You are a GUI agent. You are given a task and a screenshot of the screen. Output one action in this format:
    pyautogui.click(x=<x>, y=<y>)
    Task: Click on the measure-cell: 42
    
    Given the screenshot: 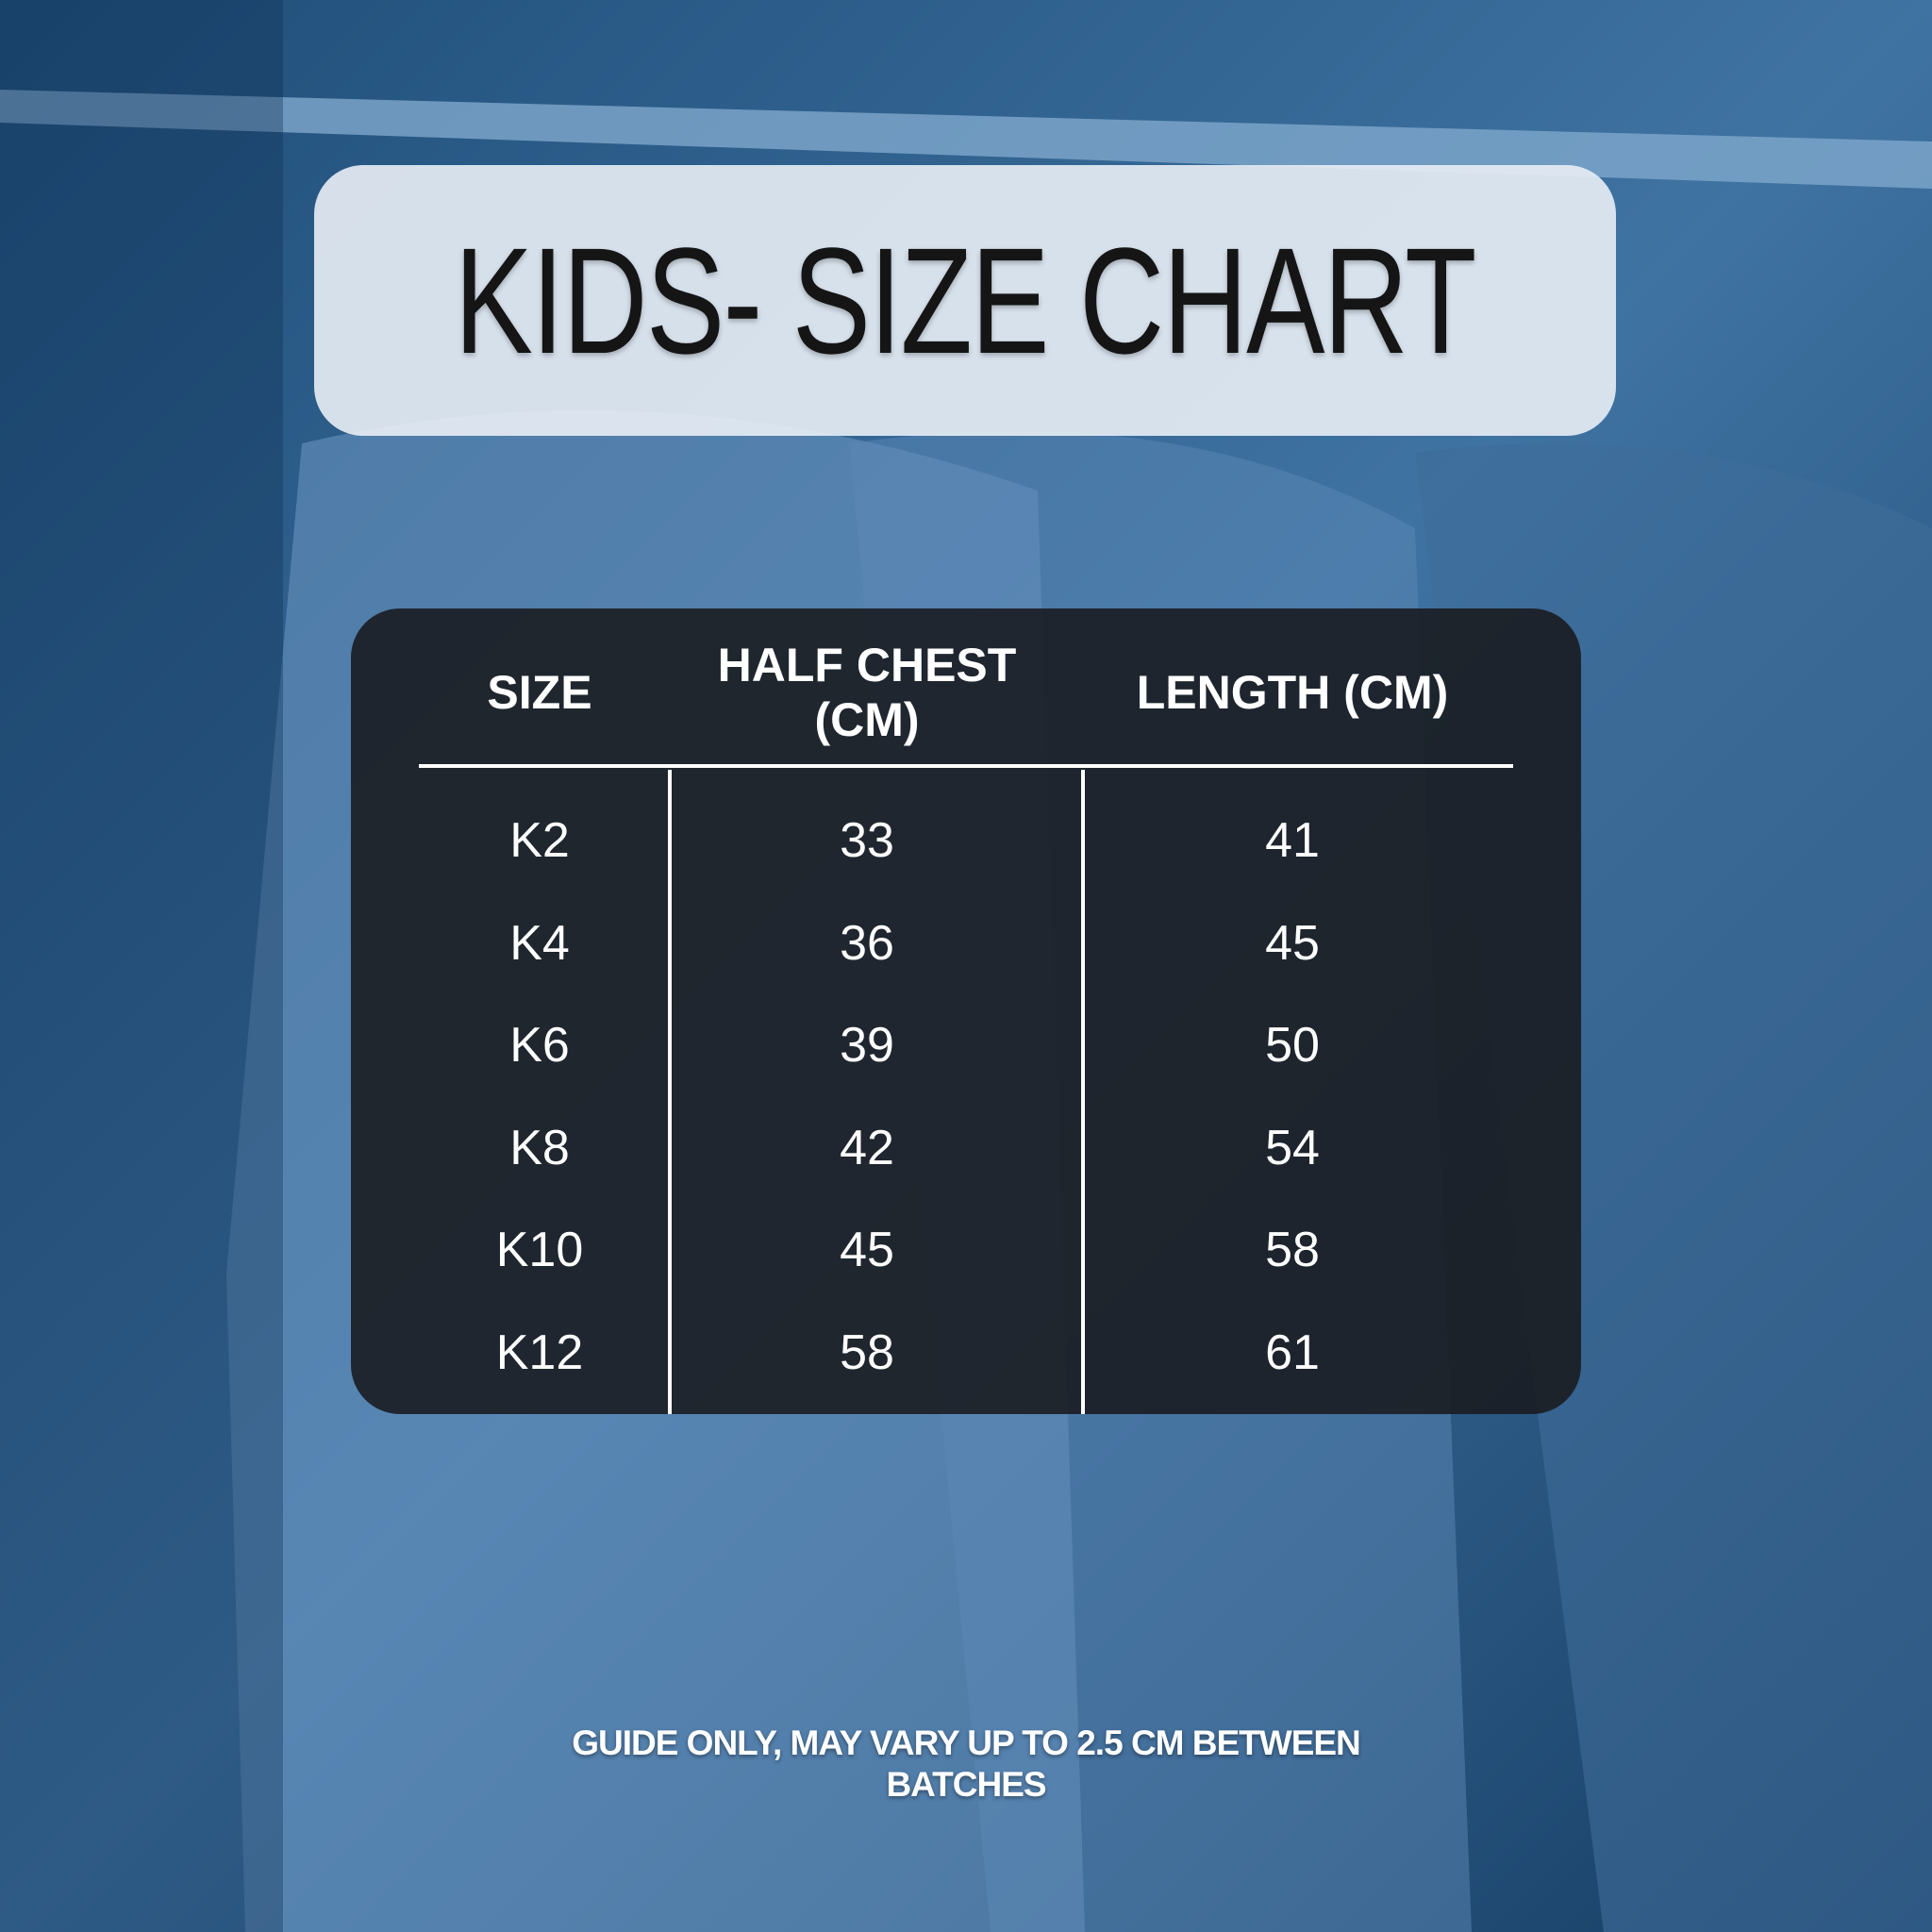 What is the action you would take?
    pyautogui.click(x=867, y=1147)
    